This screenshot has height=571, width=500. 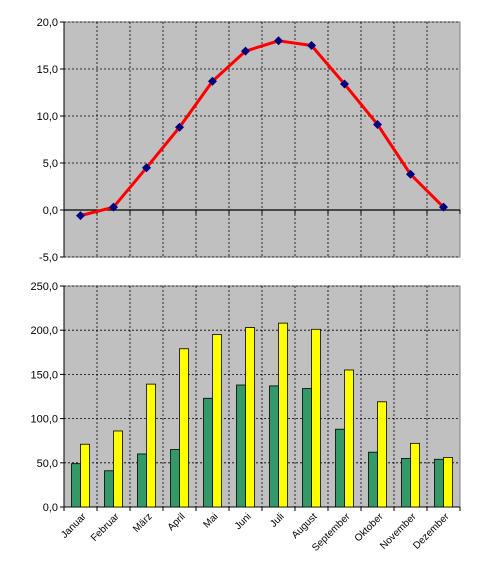 I want to click on x-category-label: April, so click(x=177, y=522).